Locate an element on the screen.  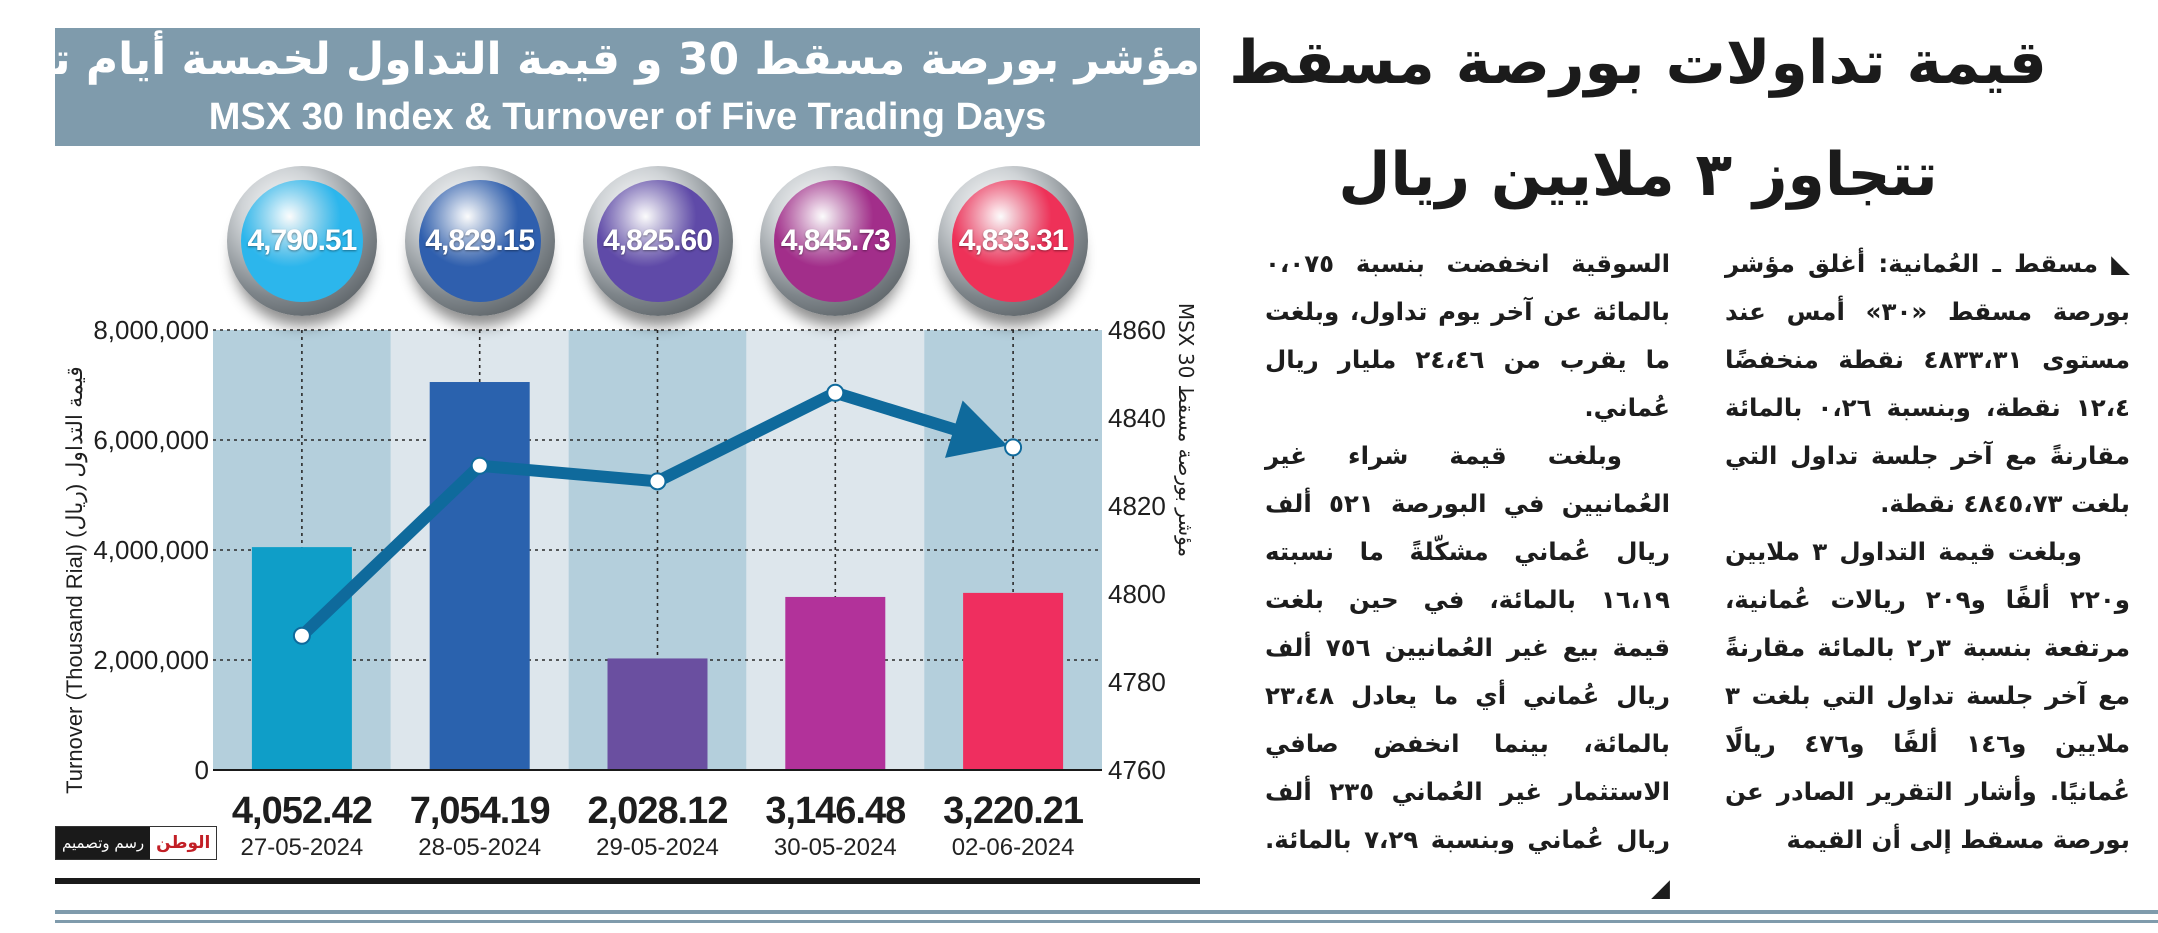
index-value-label: 4,845.73 is located at coordinates (835, 240).